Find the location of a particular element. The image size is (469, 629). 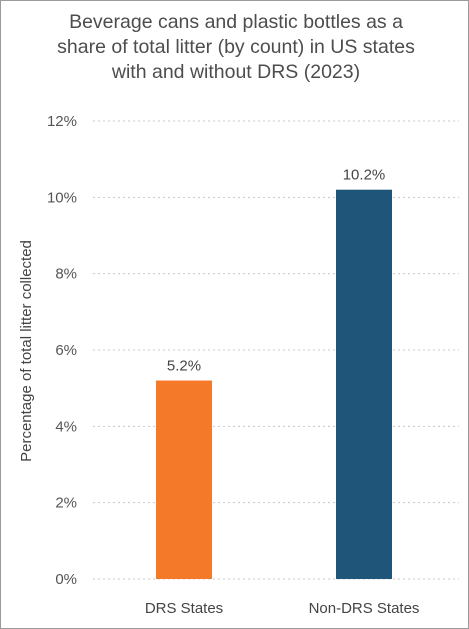

y-tick-label: 12% is located at coordinates (62, 121).